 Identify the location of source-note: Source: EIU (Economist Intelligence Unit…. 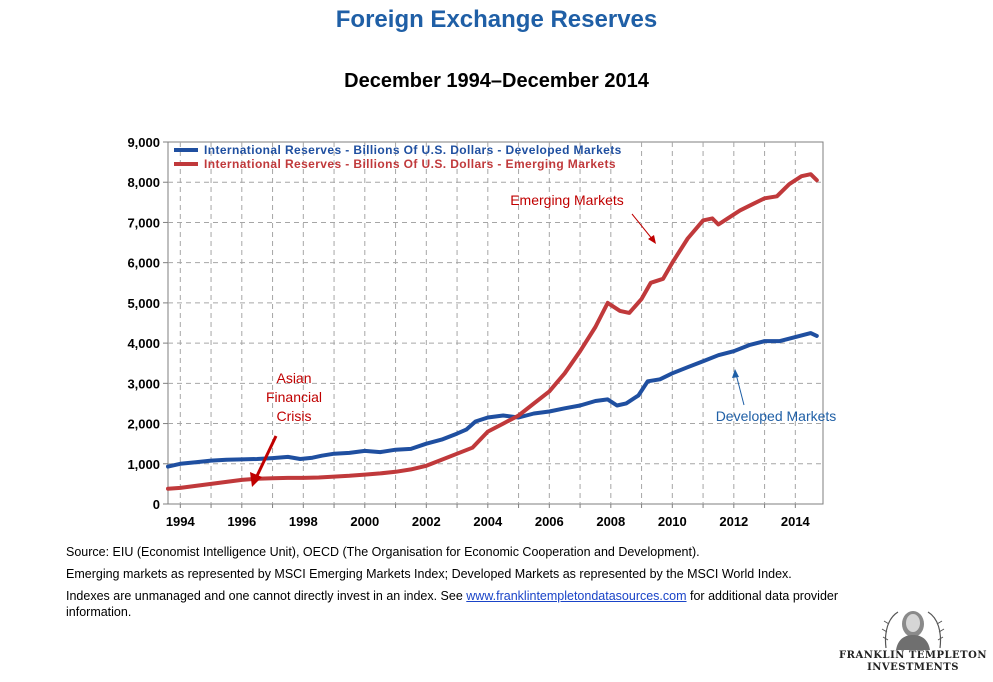
(383, 552).